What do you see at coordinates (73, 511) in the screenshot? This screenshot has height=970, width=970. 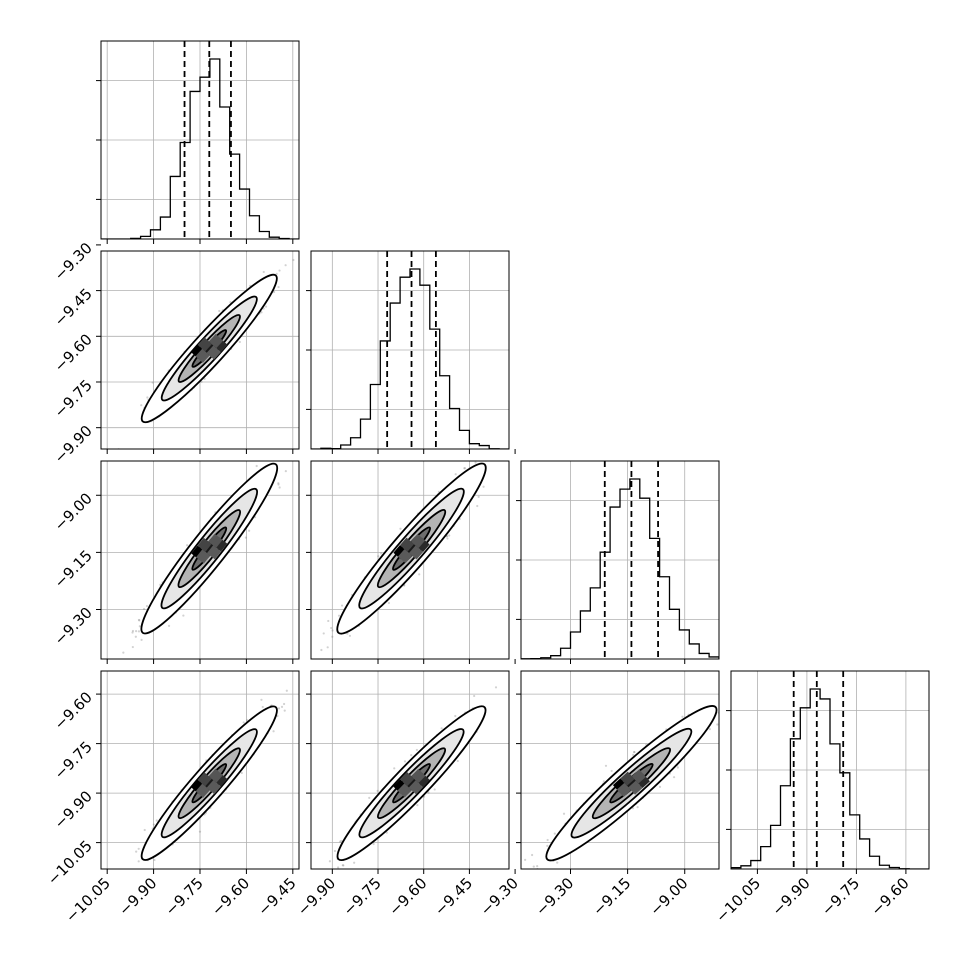 I see `y-tick-label: −9.00` at bounding box center [73, 511].